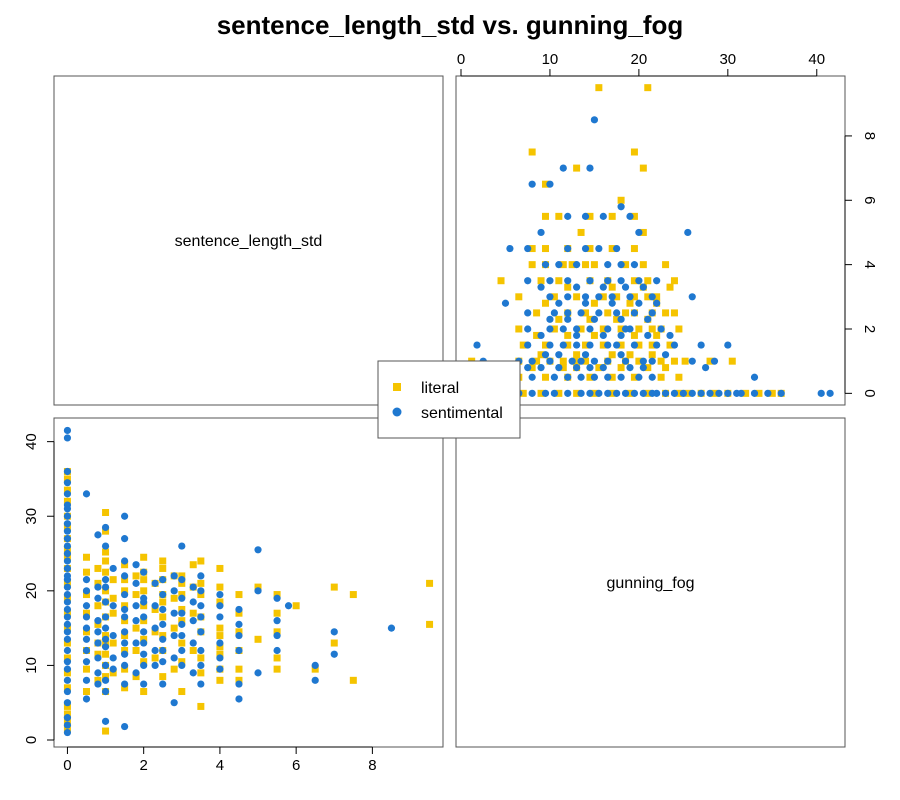  What do you see at coordinates (861, 265) in the screenshot?
I see `right-y-axis: 0 2 4 6 8` at bounding box center [861, 265].